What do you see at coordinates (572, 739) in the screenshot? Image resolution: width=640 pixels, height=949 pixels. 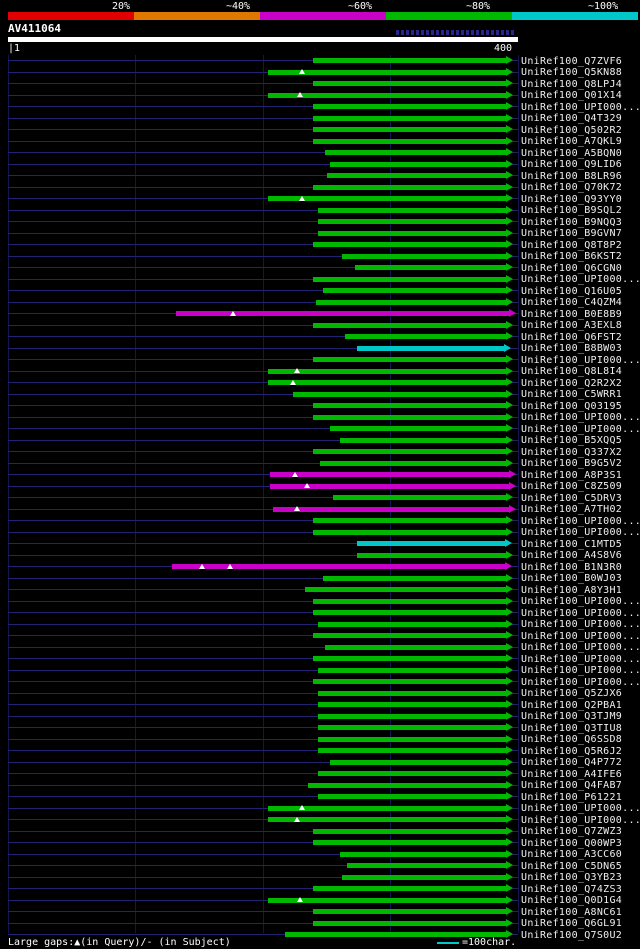 I see `hit-label: UniRef100_Q6SSD8` at bounding box center [572, 739].